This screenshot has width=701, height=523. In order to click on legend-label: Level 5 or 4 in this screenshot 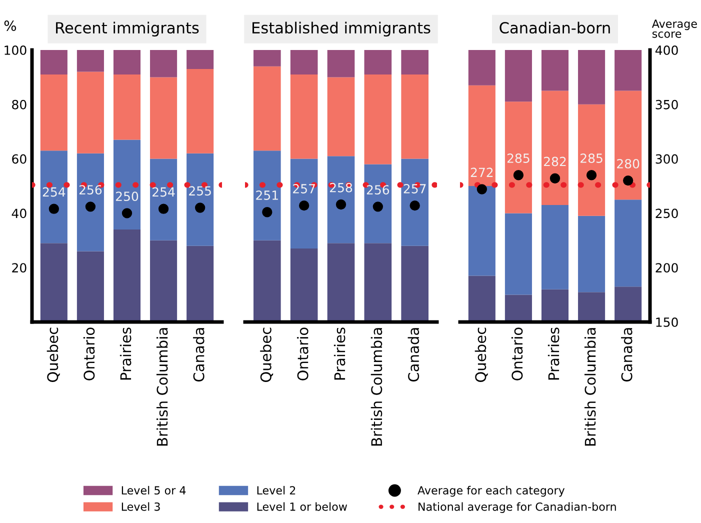, I will do `click(154, 490)`.